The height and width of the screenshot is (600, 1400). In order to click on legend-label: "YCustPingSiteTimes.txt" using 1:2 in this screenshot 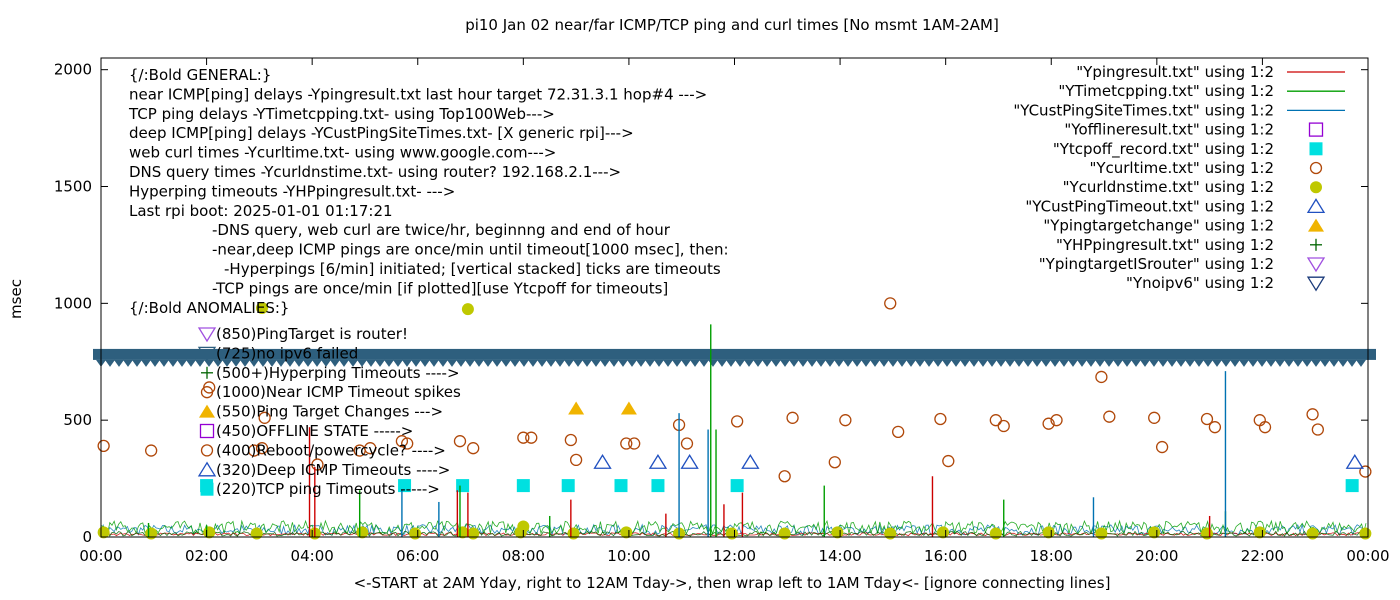, I will do `click(1143, 110)`.